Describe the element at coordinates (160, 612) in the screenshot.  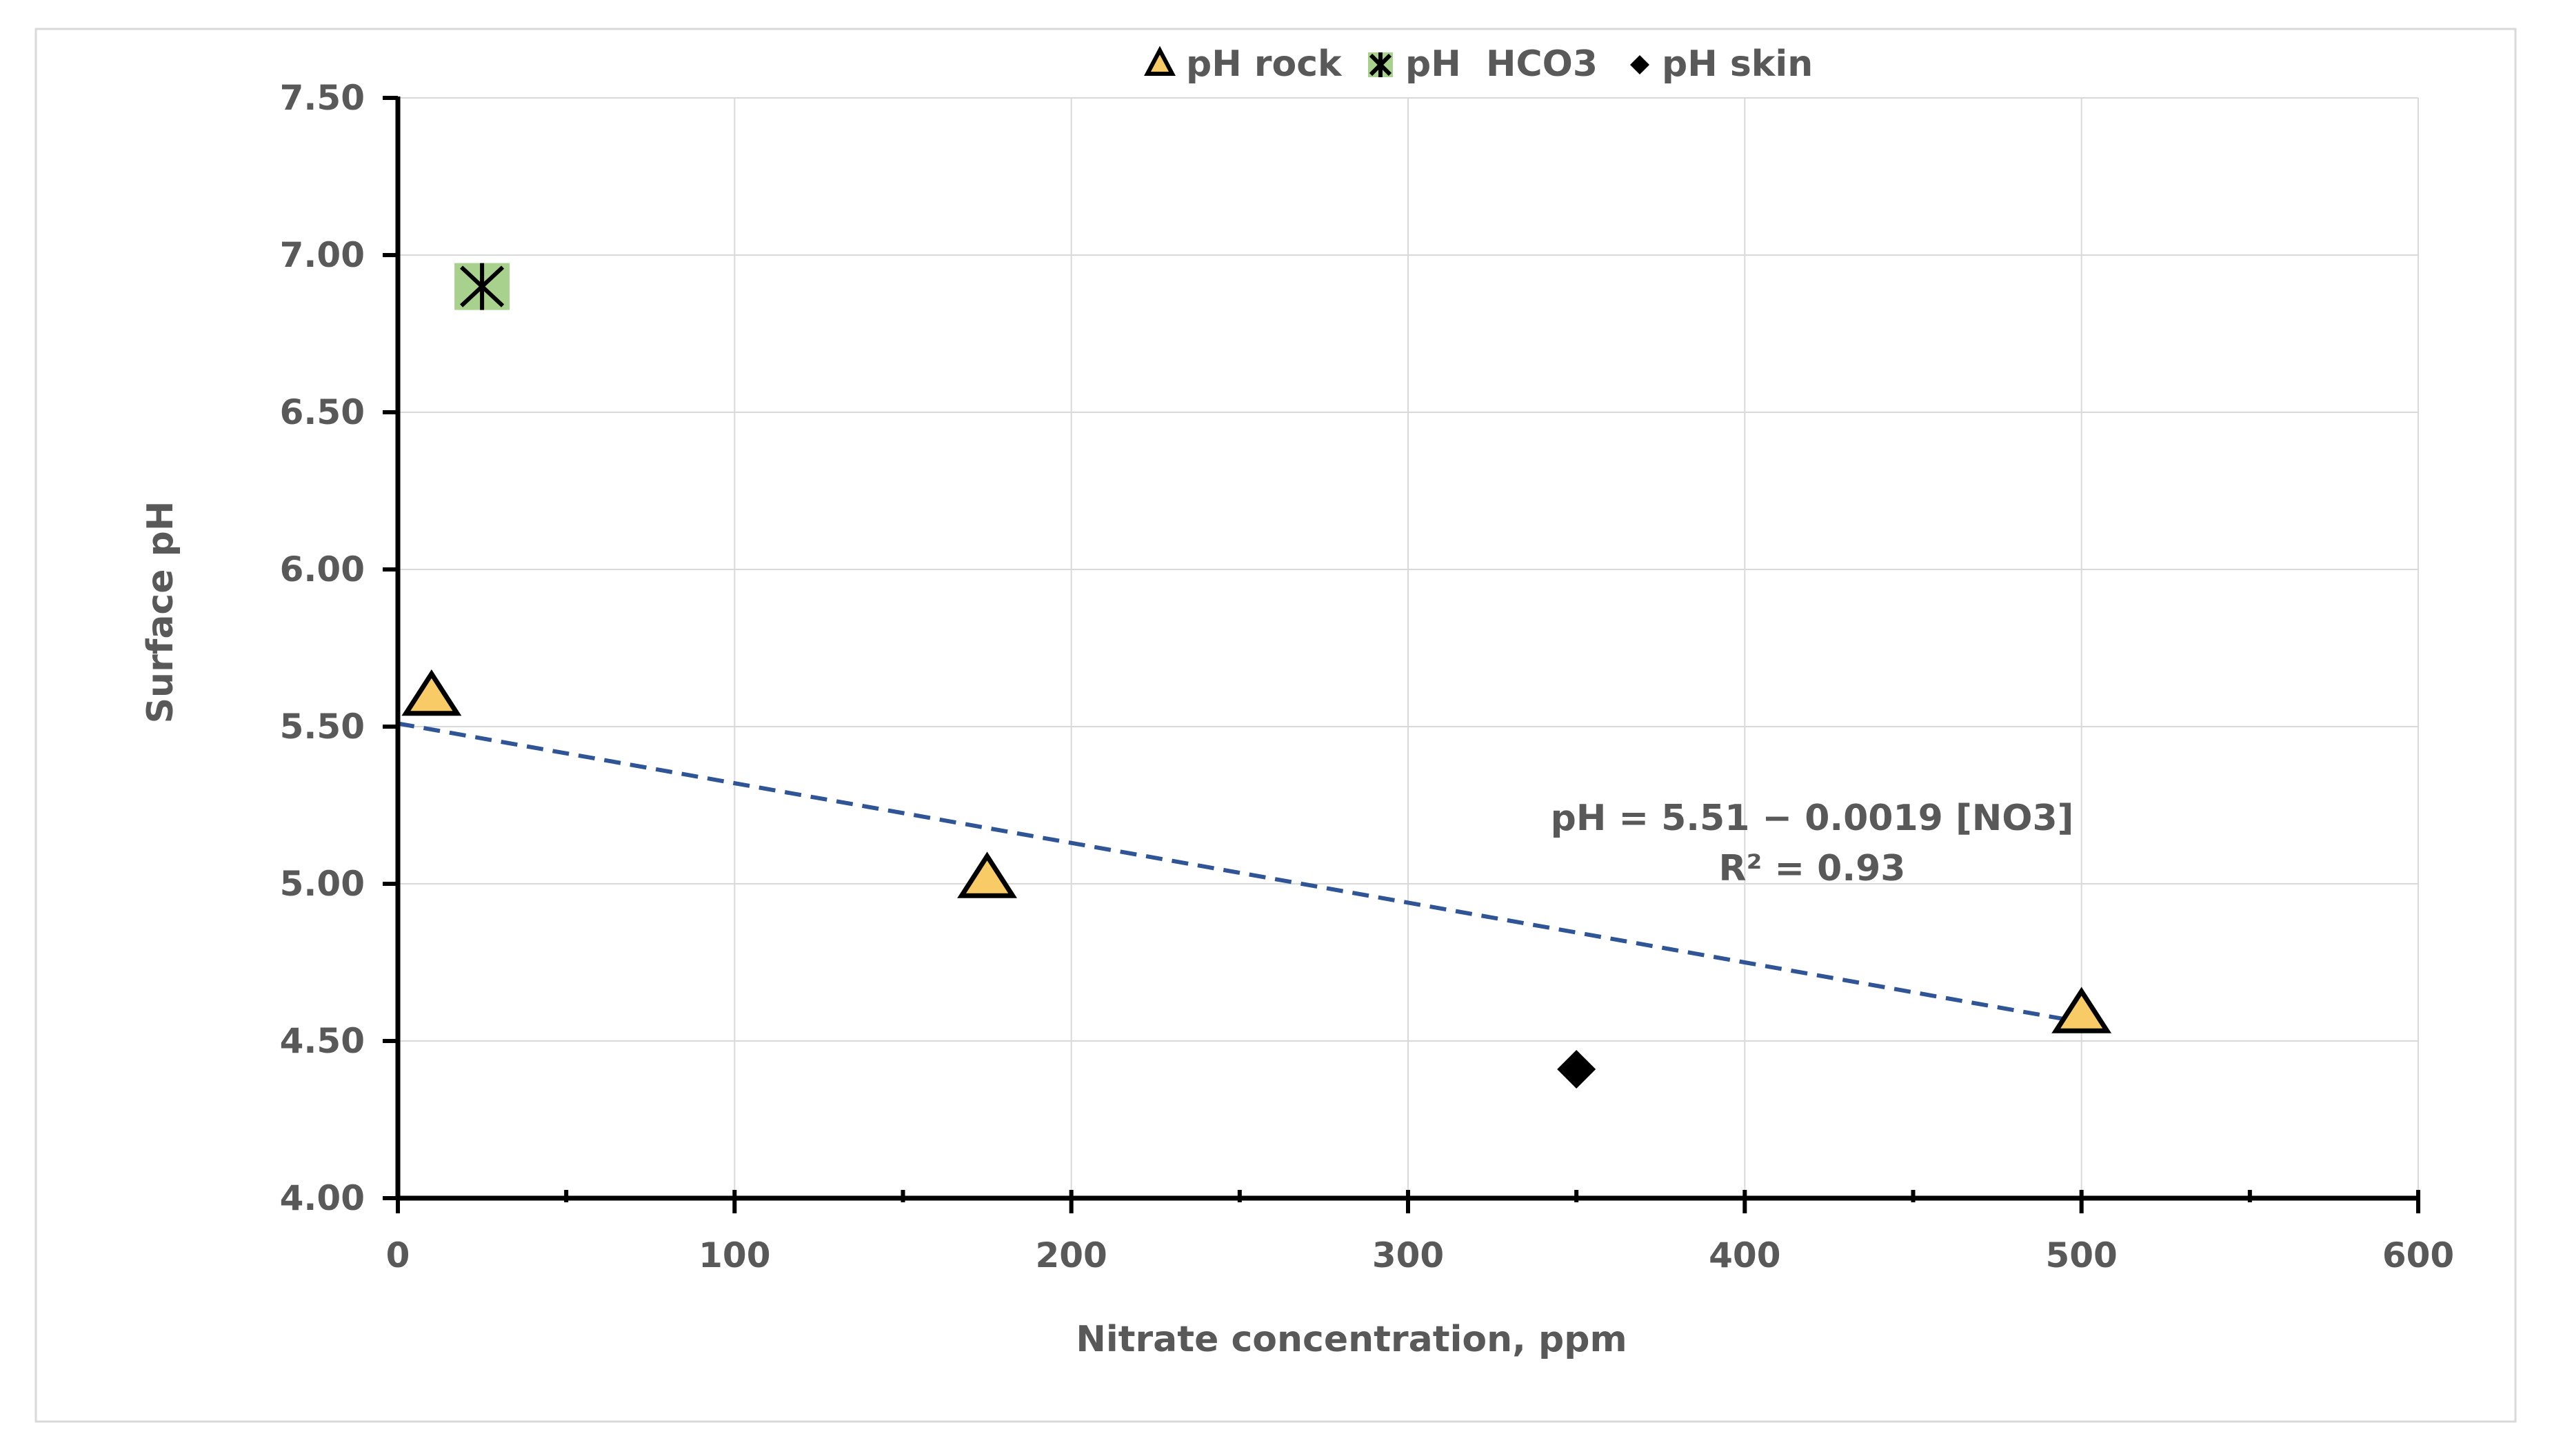
I see `y-axis-title: Surface pH` at that location.